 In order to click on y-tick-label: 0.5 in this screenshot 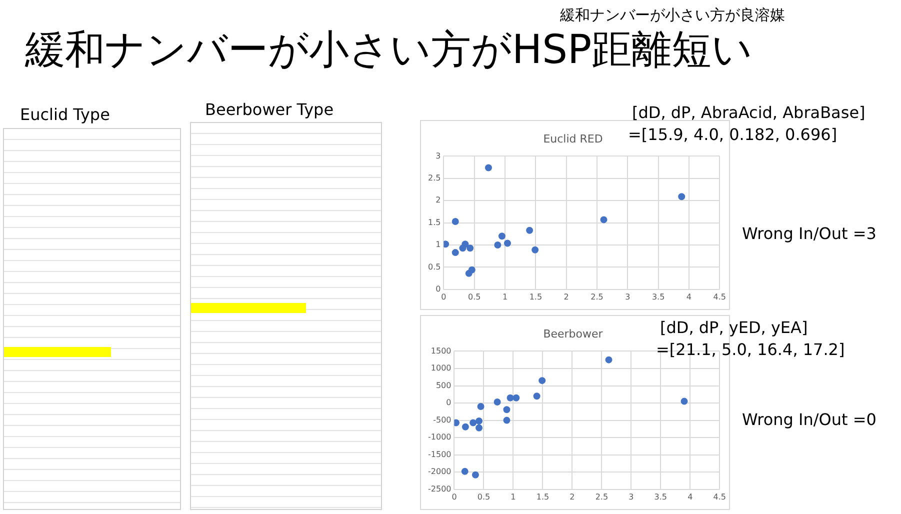, I will do `click(434, 267)`.